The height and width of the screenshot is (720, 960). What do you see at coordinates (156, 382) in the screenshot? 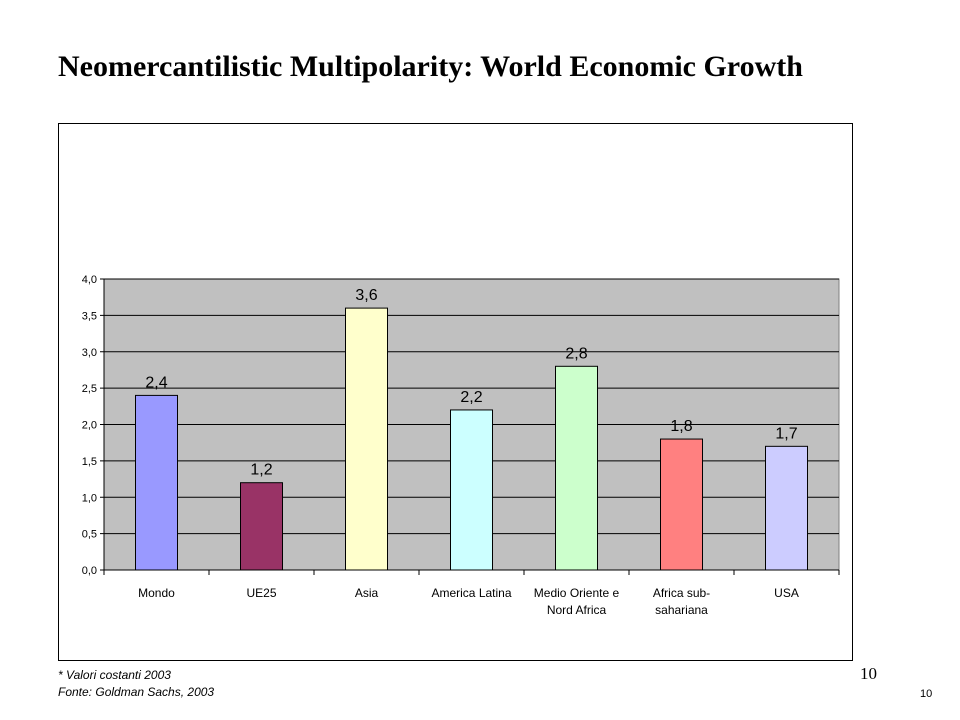
I see `data-label: 2,4` at bounding box center [156, 382].